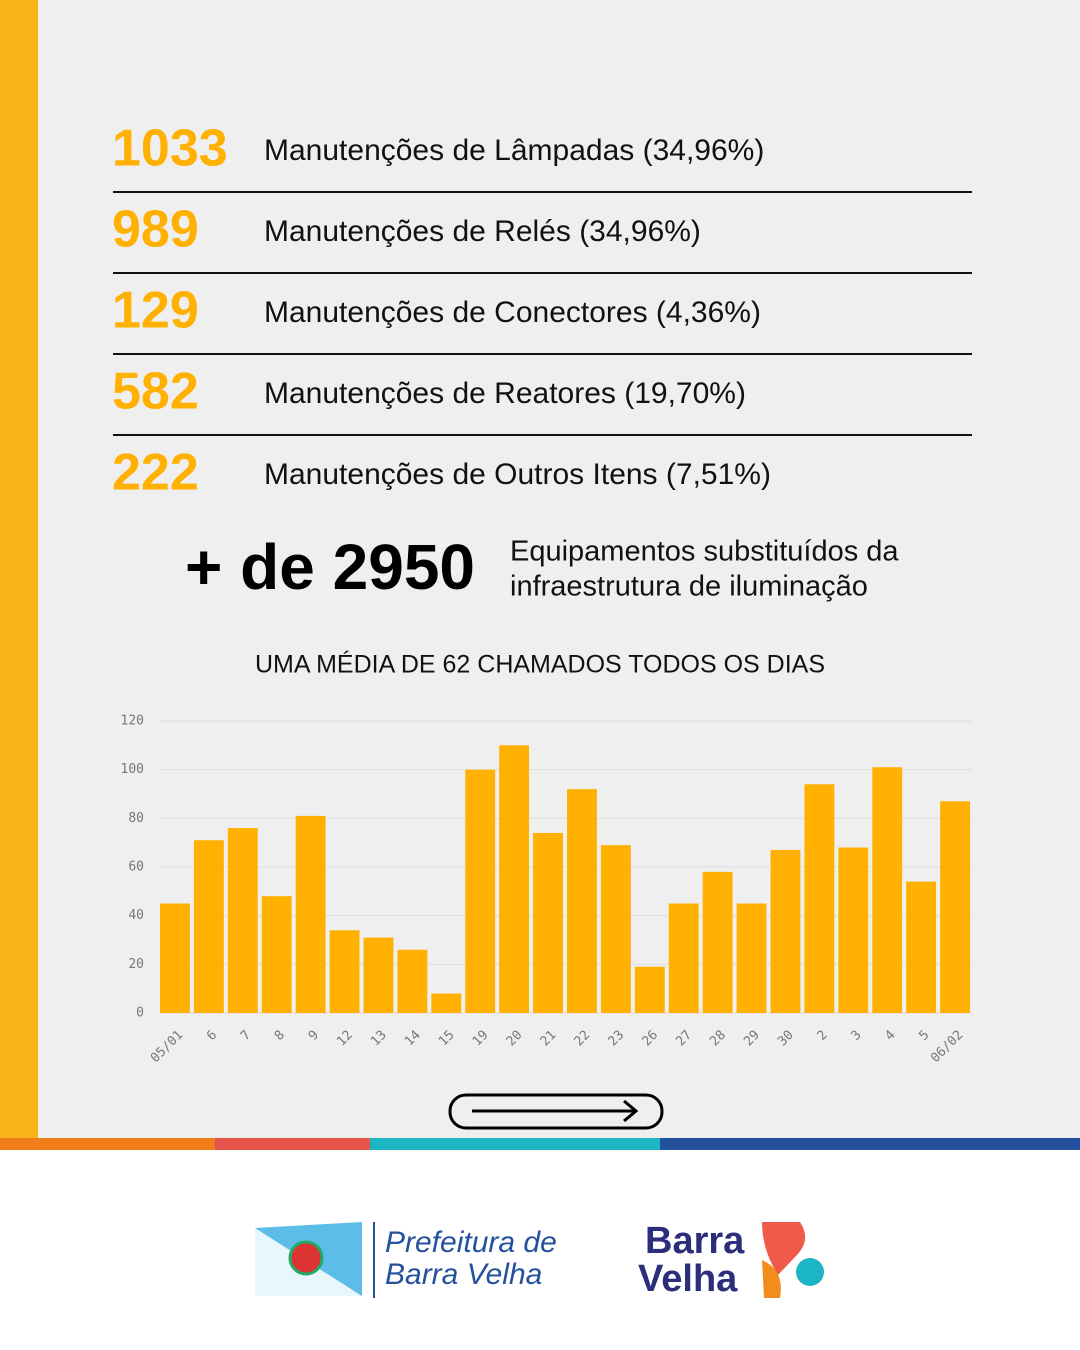 This screenshot has width=1080, height=1350. I want to click on stat-value: 222, so click(155, 473).